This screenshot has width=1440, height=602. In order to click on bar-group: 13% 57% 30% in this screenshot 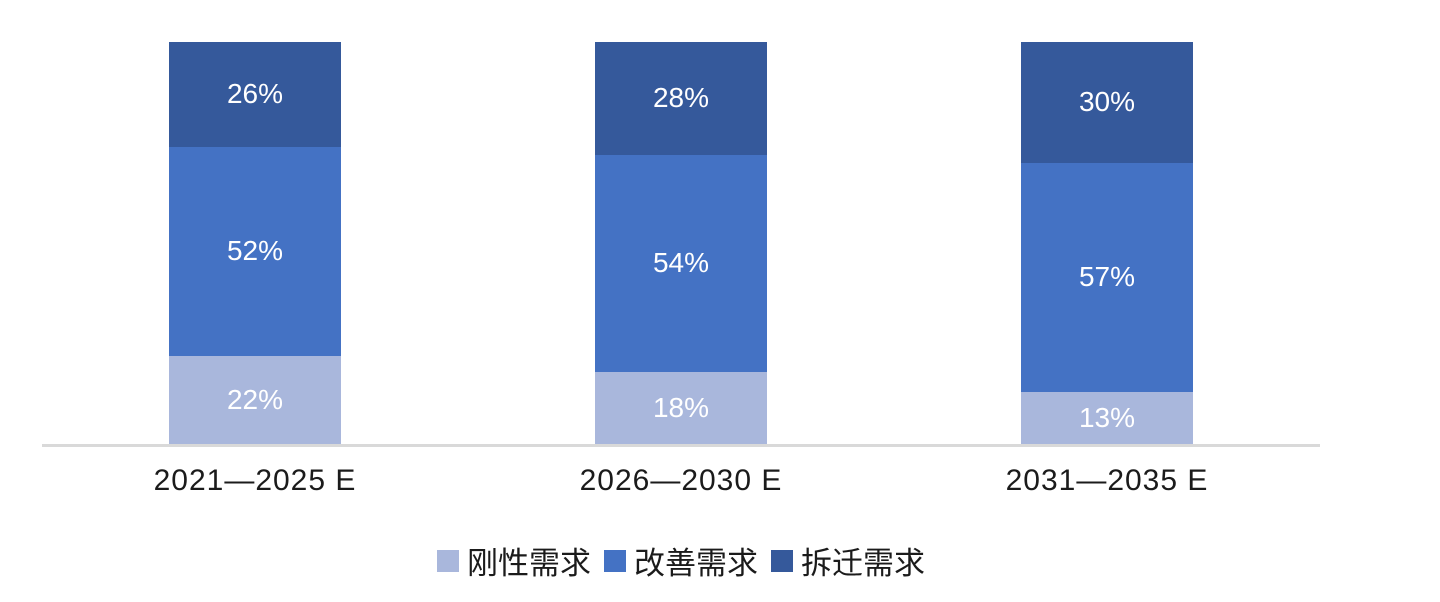, I will do `click(1107, 243)`.